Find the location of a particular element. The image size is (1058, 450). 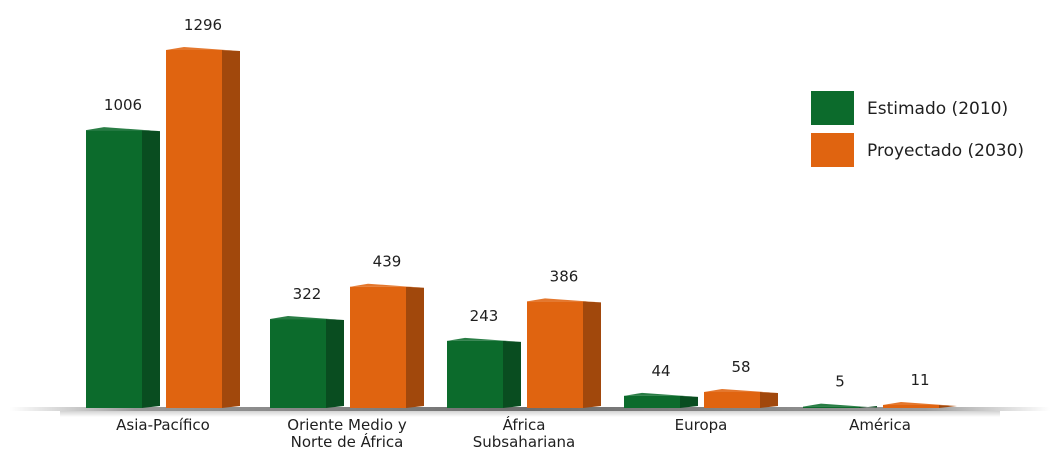

legend-label: Estimado (2010) is located at coordinates (937, 109).